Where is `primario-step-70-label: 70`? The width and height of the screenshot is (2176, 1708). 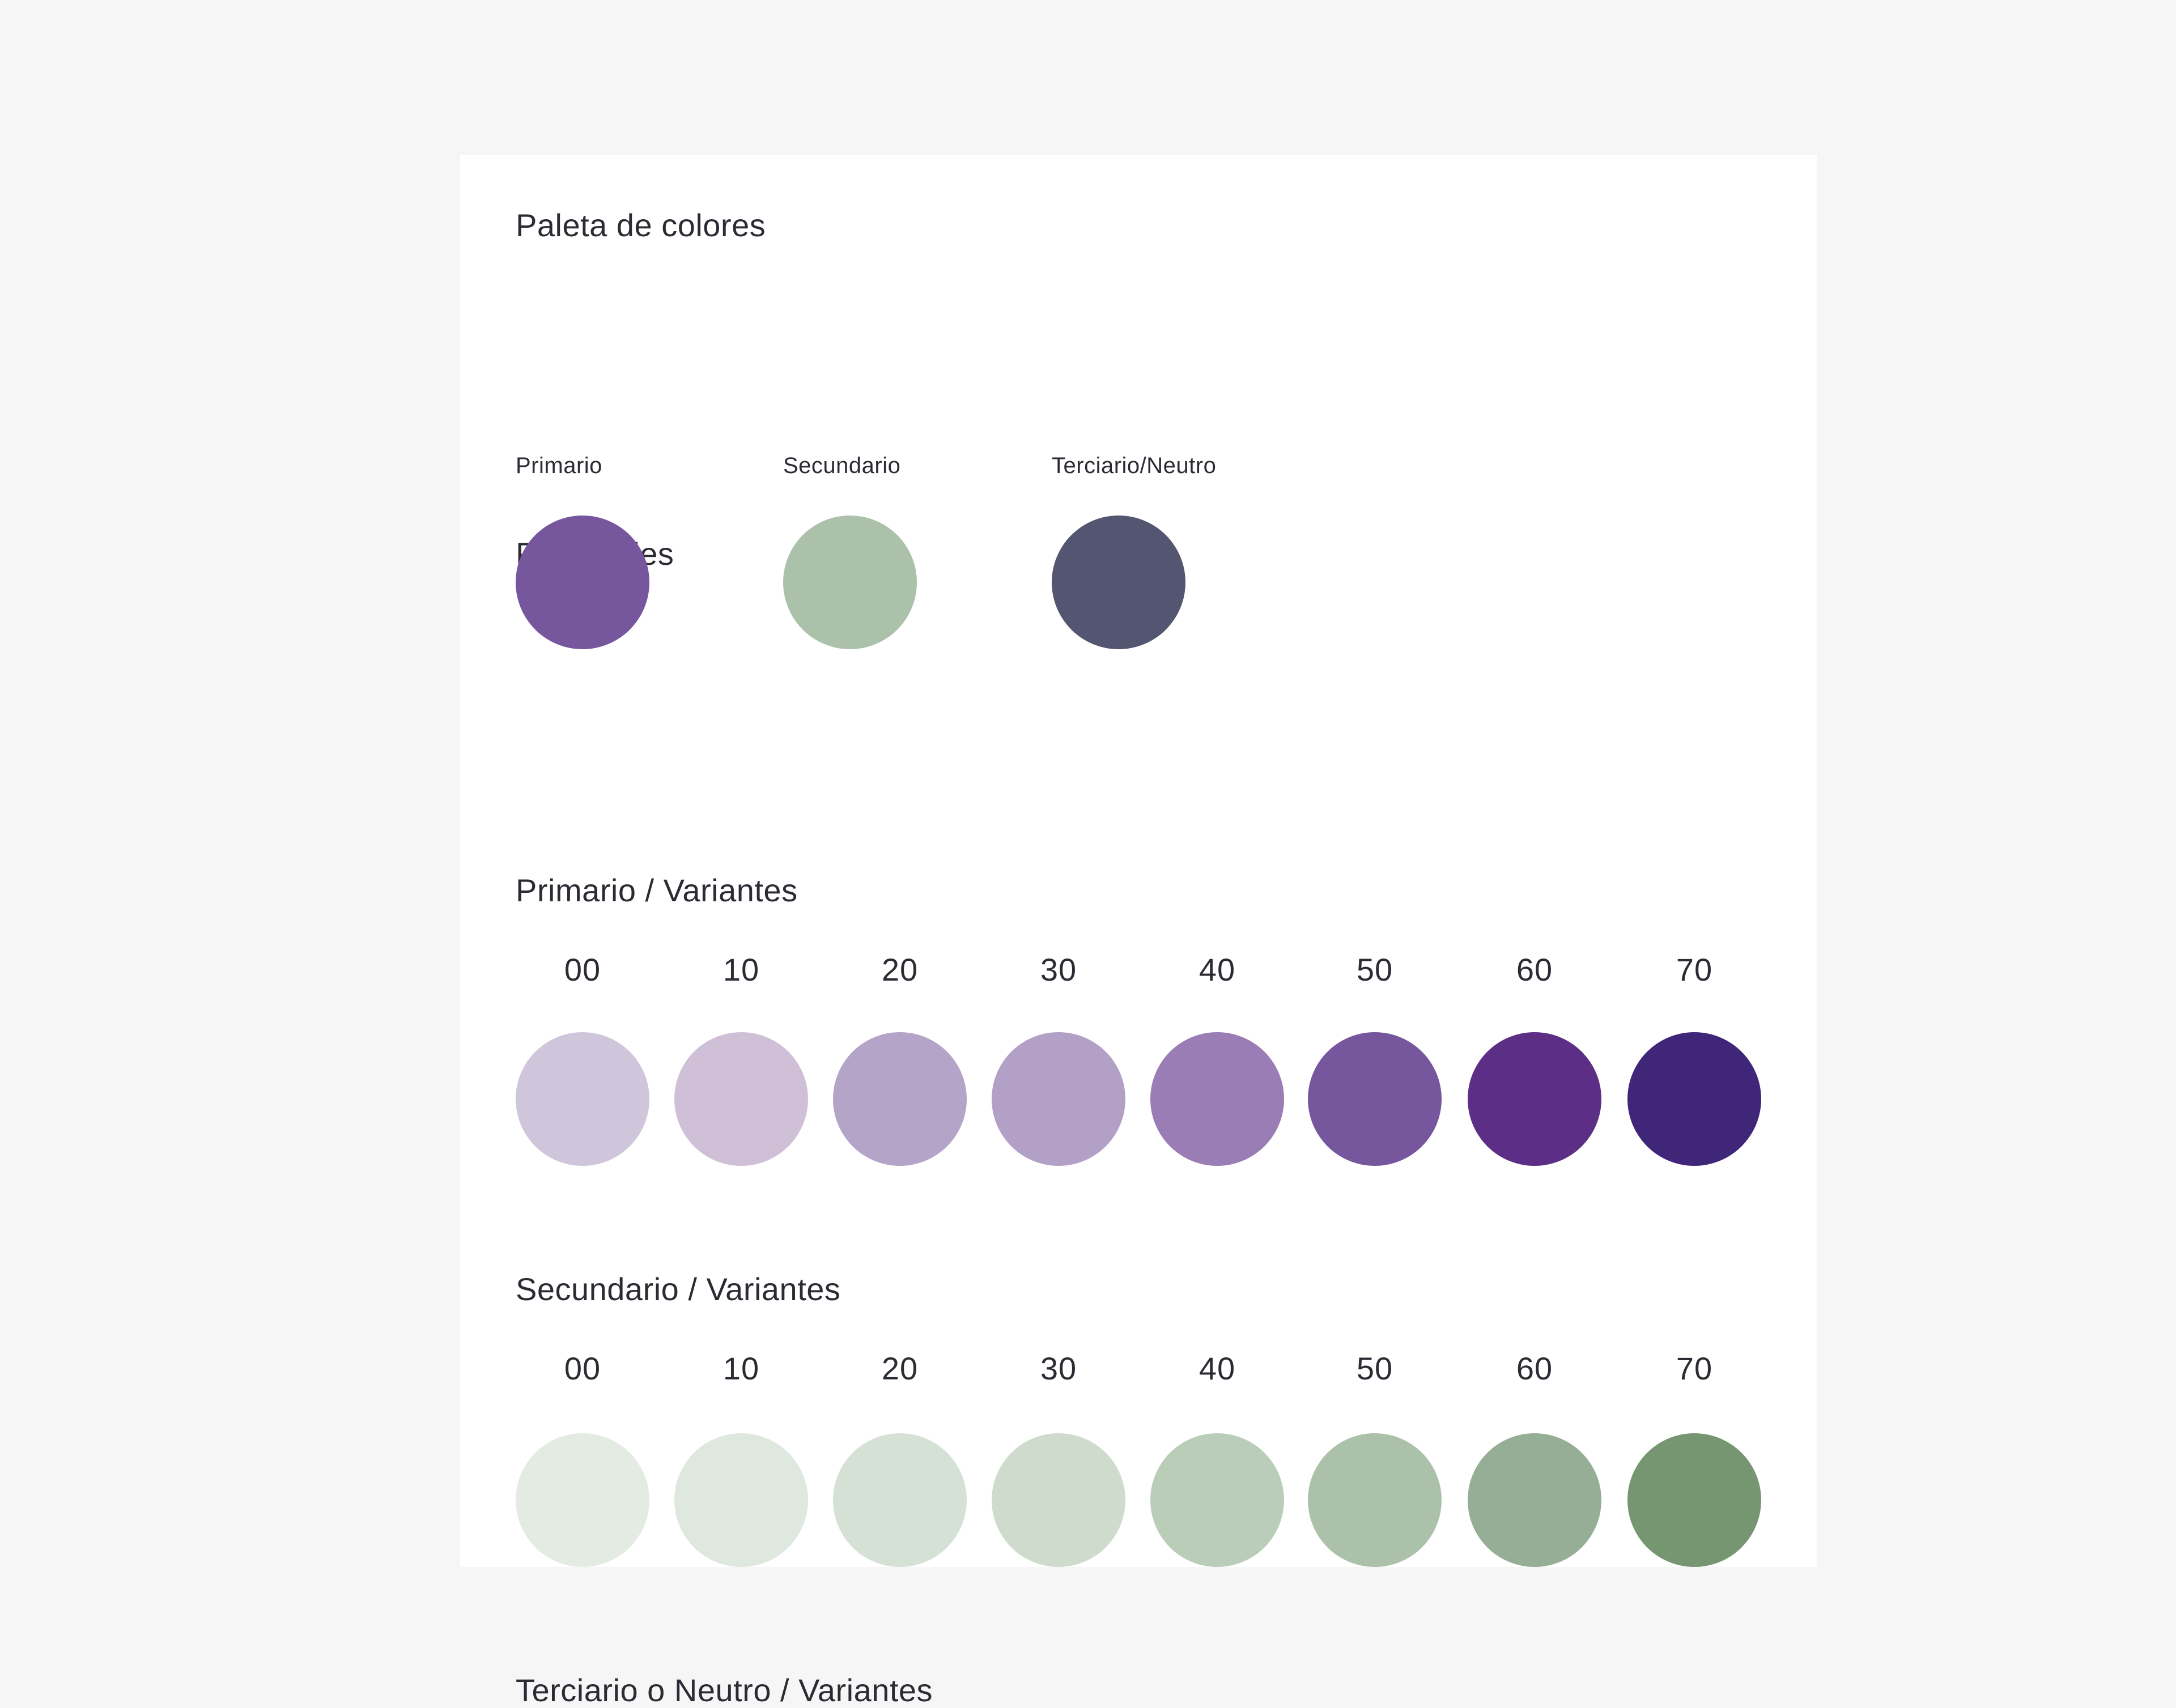
primario-step-70-label: 70 is located at coordinates (1694, 969).